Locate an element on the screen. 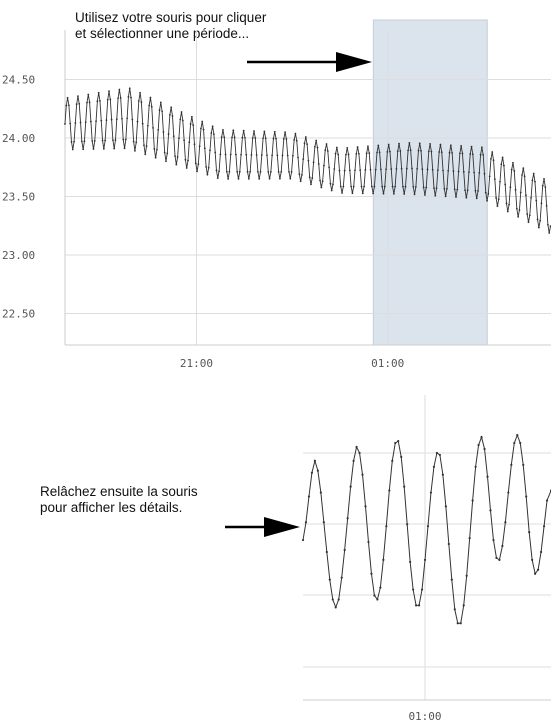 The height and width of the screenshot is (724, 551). selection-range is located at coordinates (430, 182).